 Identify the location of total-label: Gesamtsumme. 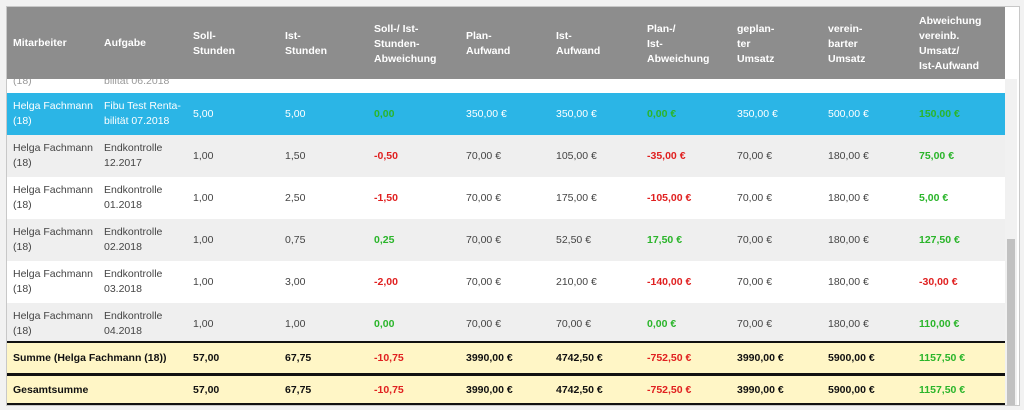
(51, 389).